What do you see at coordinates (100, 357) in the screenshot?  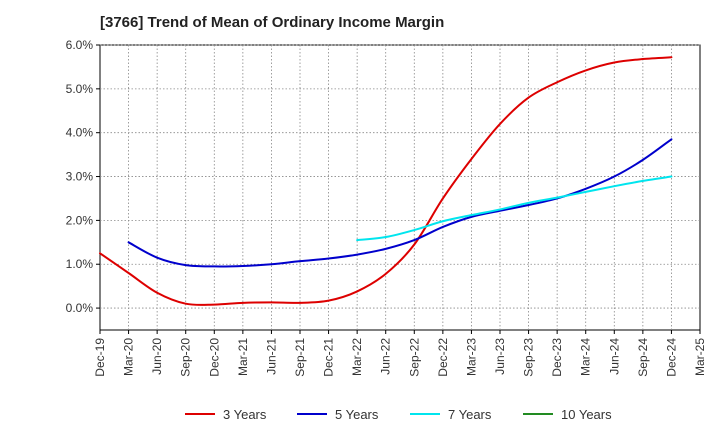 I see `x-tick-label: Dec-19` at bounding box center [100, 357].